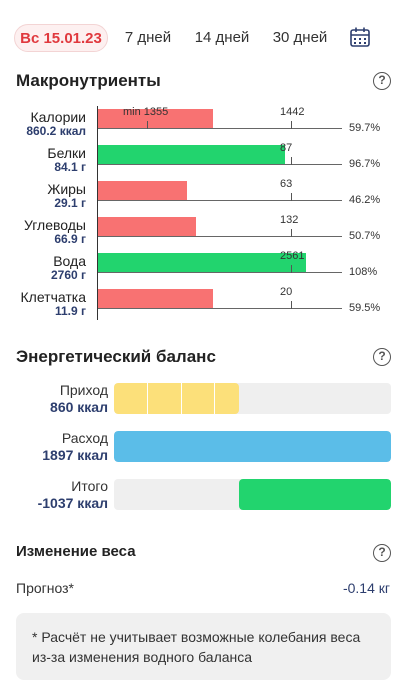  Describe the element at coordinates (148, 37) in the screenshot. I see `tab-7-days: 7 дней` at that location.